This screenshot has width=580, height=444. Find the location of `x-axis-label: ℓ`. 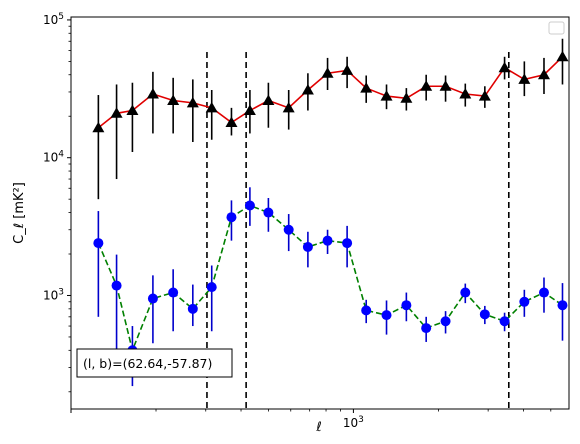

x-axis-label: ℓ is located at coordinates (318, 427).